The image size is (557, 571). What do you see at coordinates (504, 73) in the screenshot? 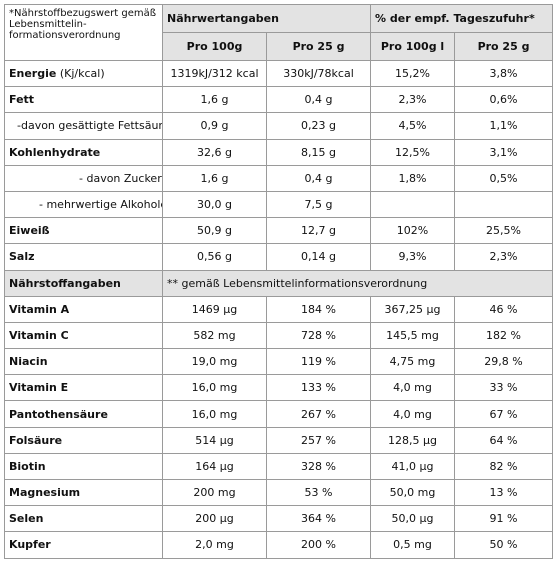
I see `cell-value: 3,8%` at bounding box center [504, 73].